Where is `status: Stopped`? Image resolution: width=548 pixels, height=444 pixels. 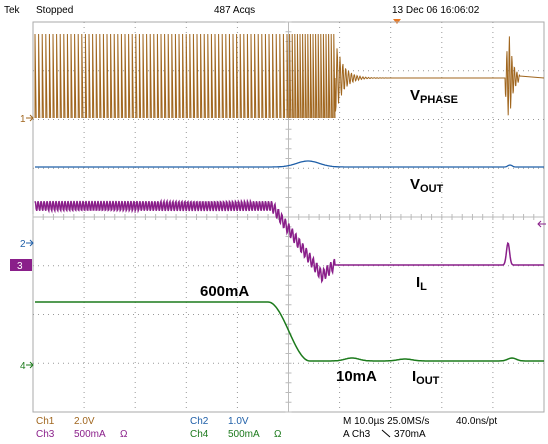 status: Stopped is located at coordinates (54, 10).